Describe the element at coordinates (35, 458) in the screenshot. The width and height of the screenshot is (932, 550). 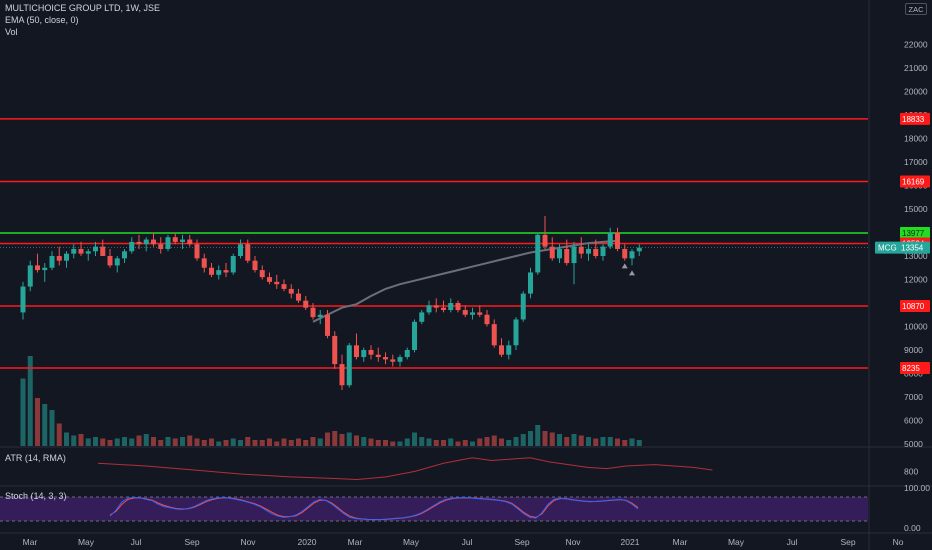
I see `atr-pane-label: ATR (14, RMA)` at that location.